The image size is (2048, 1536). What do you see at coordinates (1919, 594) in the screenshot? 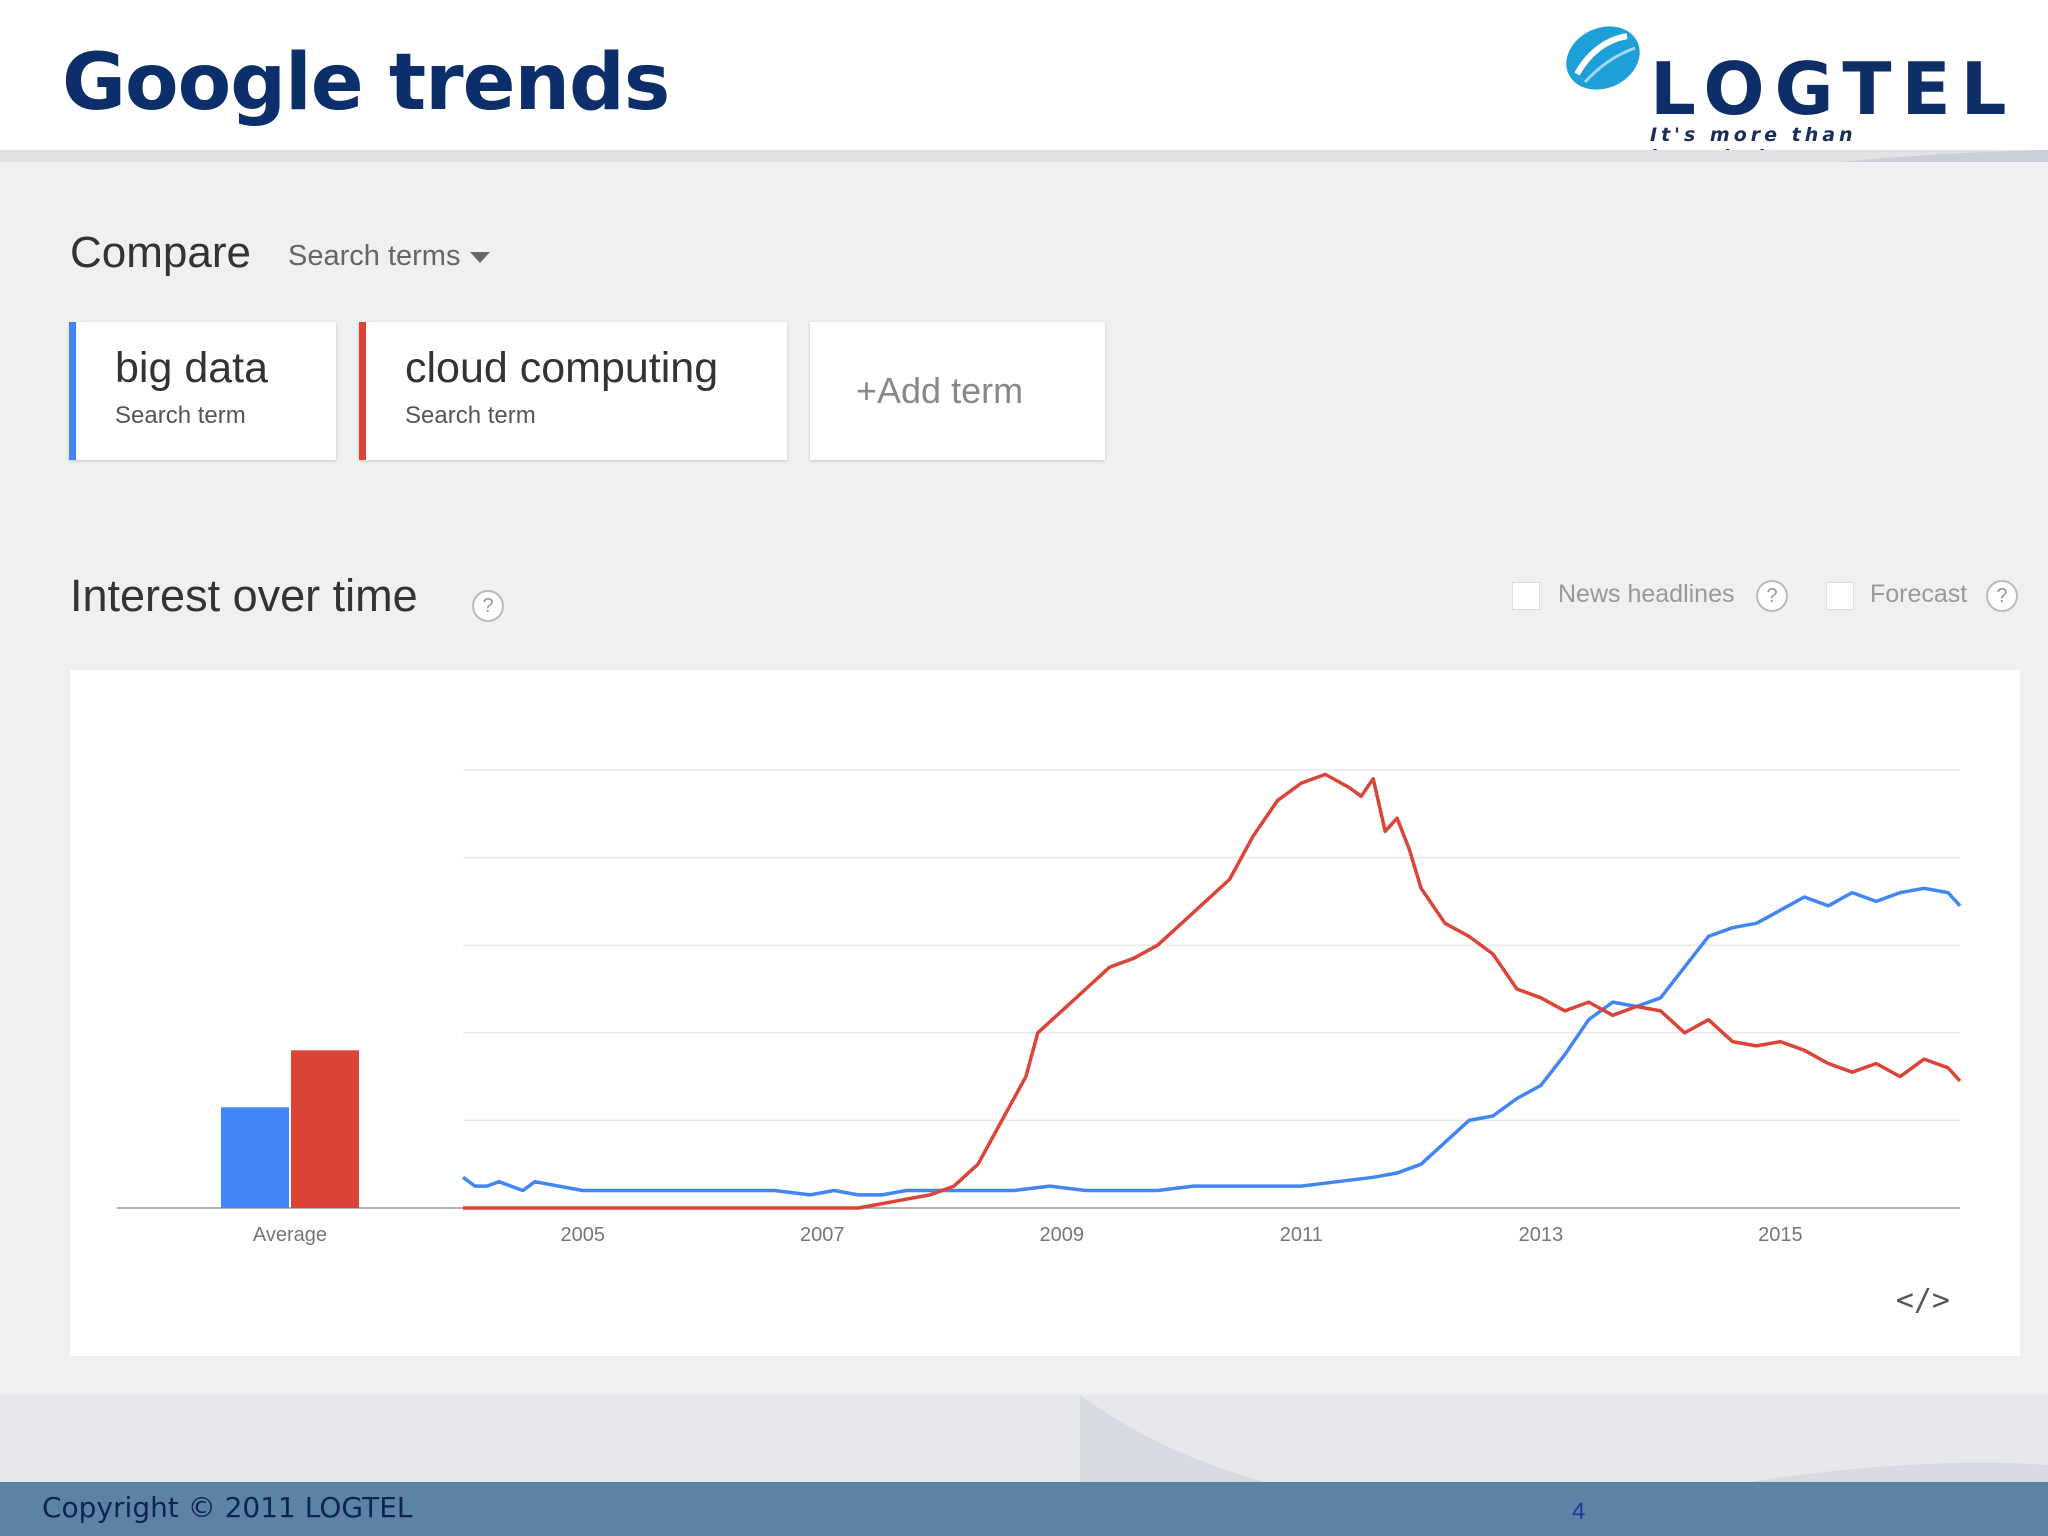
I see `forecast-label: Forecast` at bounding box center [1919, 594].